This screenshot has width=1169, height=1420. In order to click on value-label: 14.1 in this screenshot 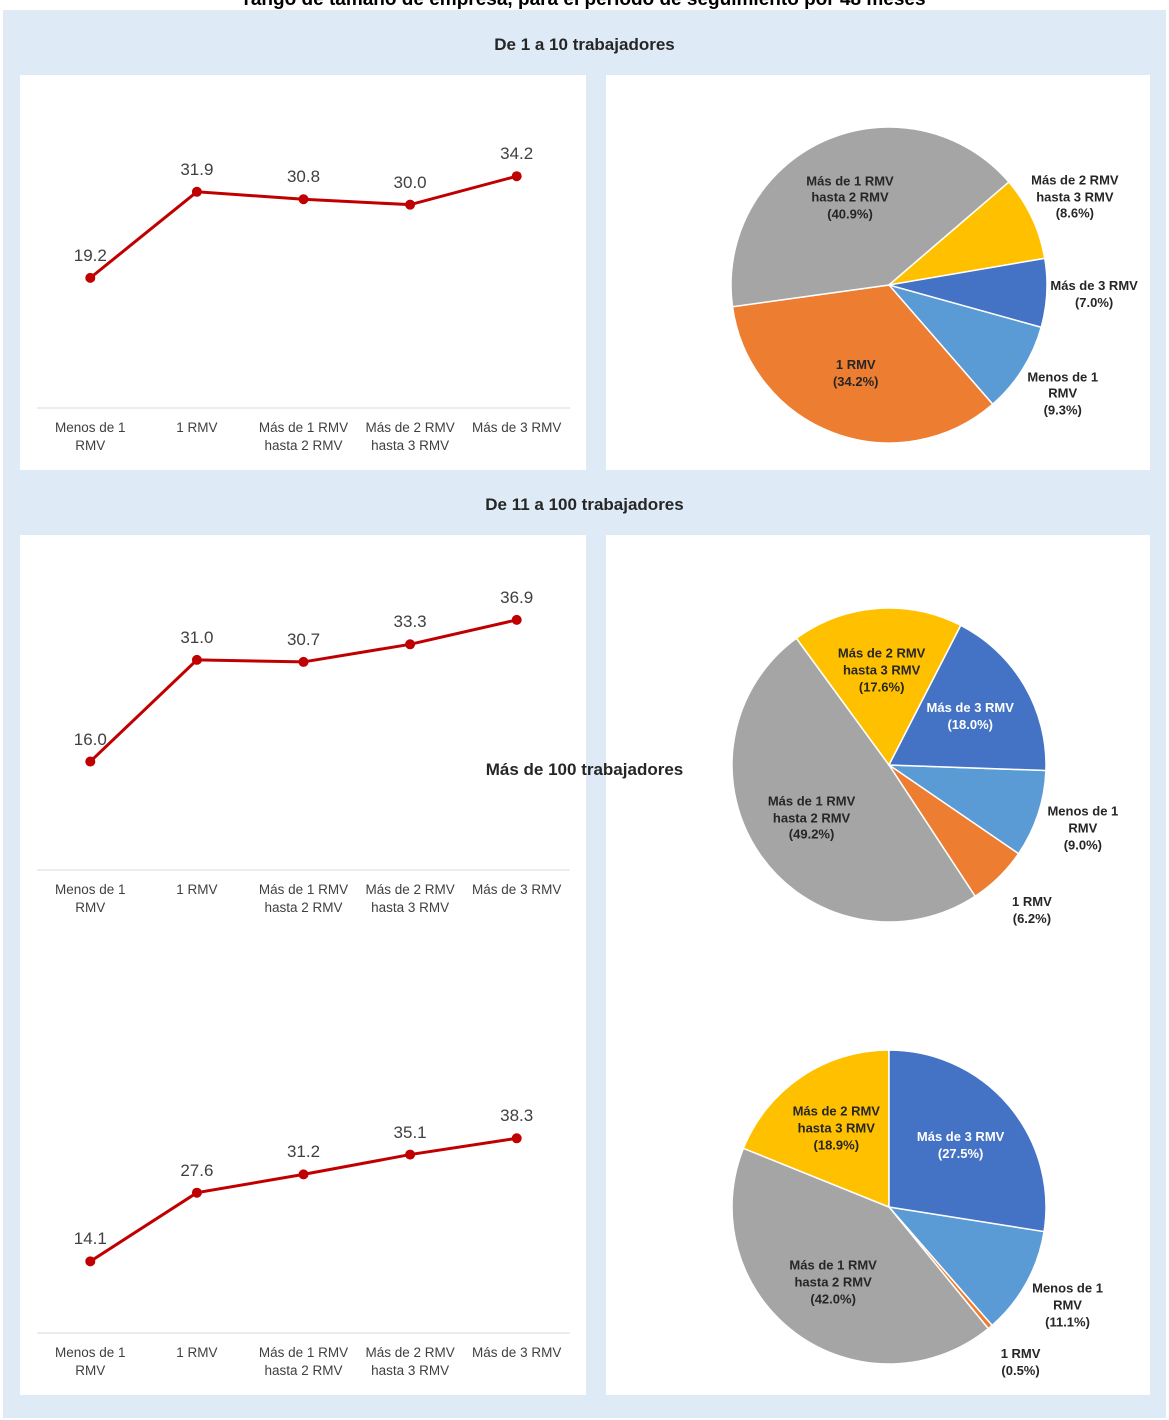, I will do `click(90, 1239)`.